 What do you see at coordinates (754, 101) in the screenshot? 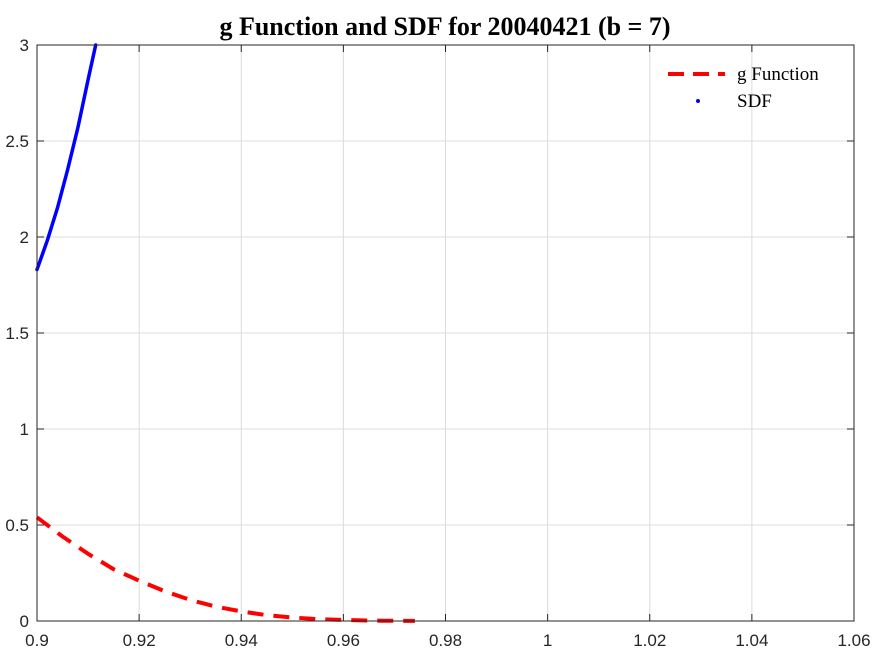
I see `legend-label: SDF` at bounding box center [754, 101].